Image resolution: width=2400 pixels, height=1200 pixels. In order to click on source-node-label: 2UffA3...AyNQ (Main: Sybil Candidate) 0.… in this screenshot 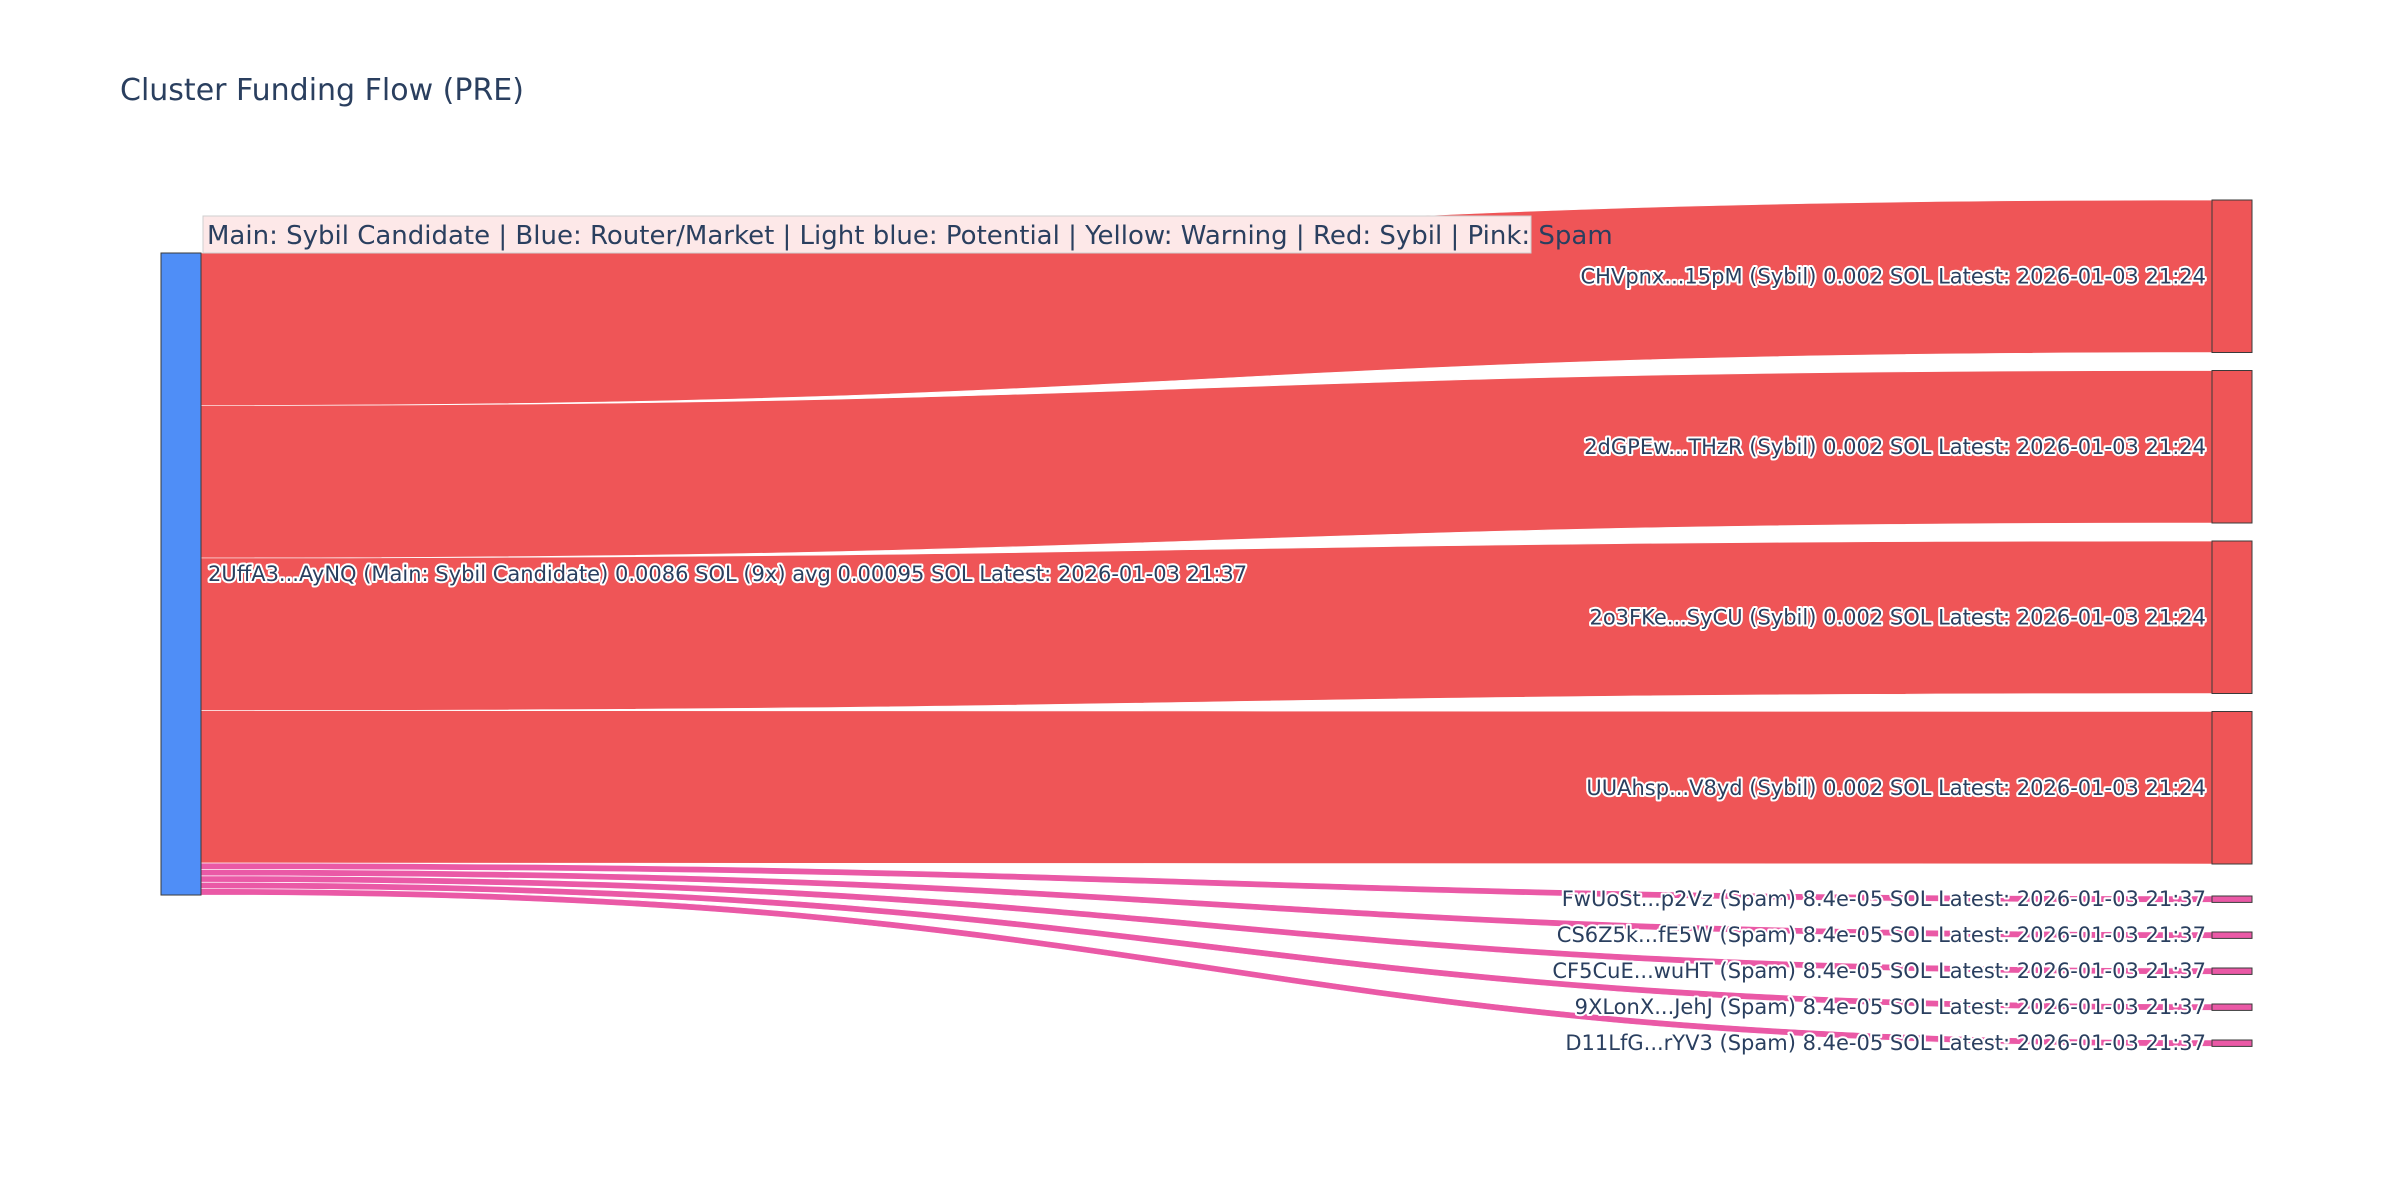, I will do `click(727, 574)`.